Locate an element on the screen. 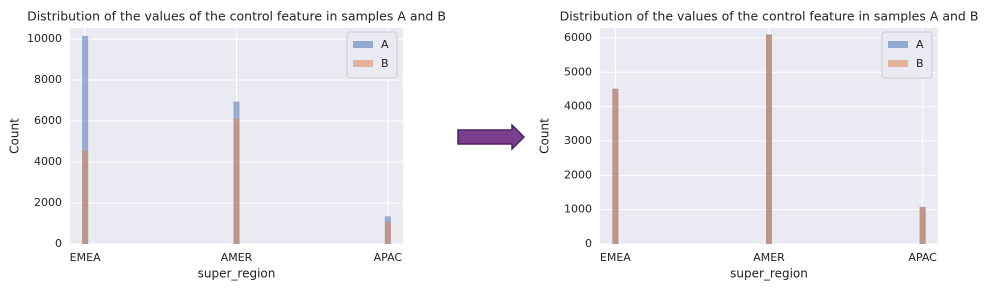 This screenshot has height=292, width=984. y-tick-label: 3000 is located at coordinates (578, 140).